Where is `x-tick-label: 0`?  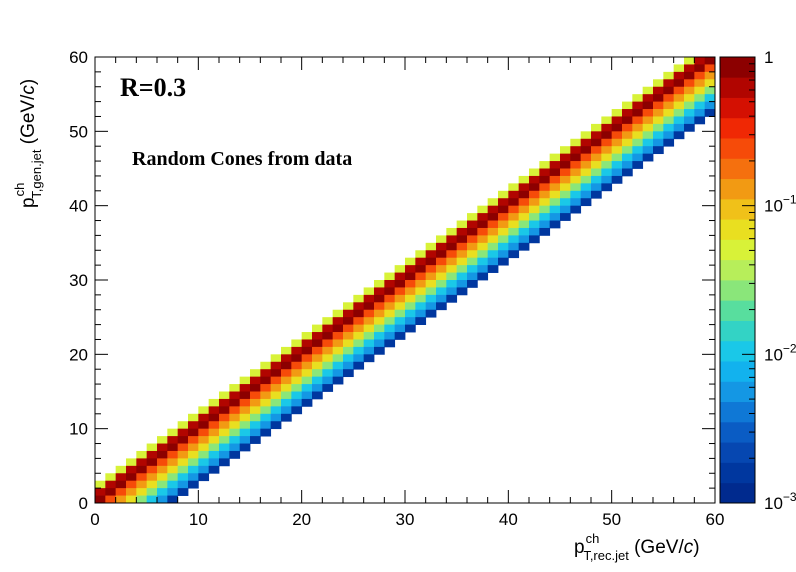 x-tick-label: 0 is located at coordinates (94, 519).